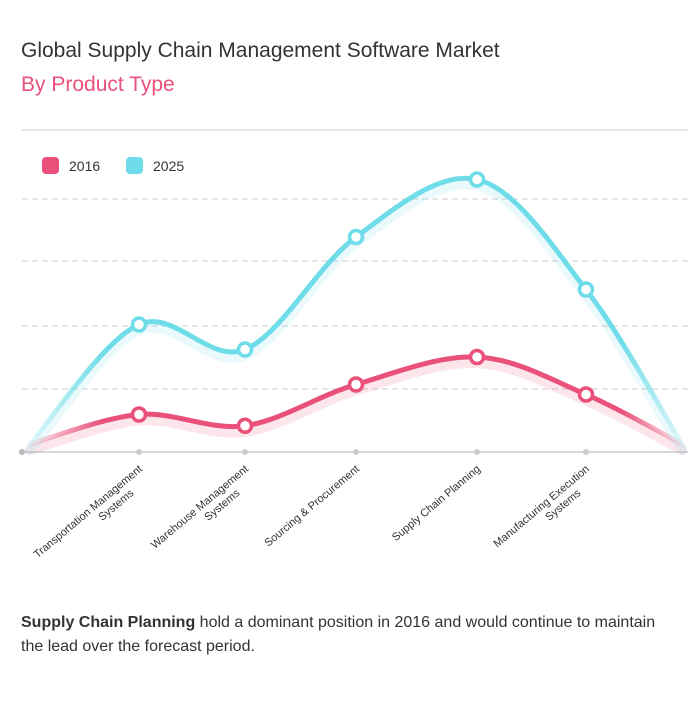 This screenshot has width=700, height=703. What do you see at coordinates (50, 165) in the screenshot?
I see `legend-swatch-2016` at bounding box center [50, 165].